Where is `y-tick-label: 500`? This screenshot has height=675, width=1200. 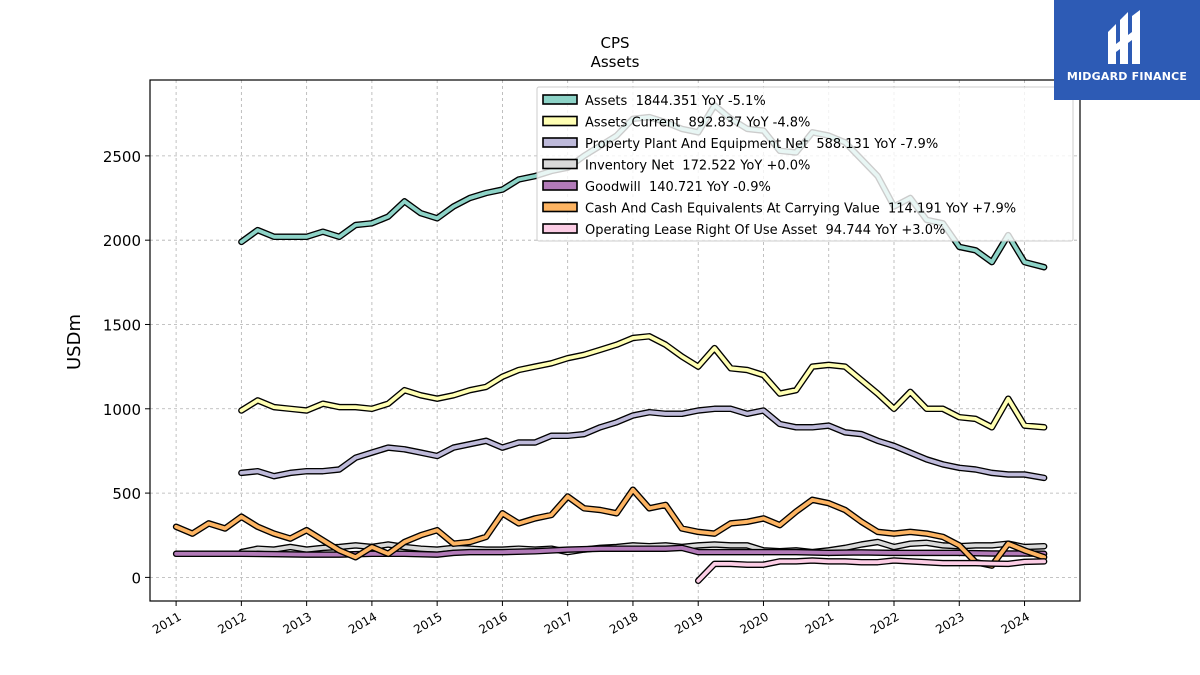 y-tick-label: 500 is located at coordinates (126, 494).